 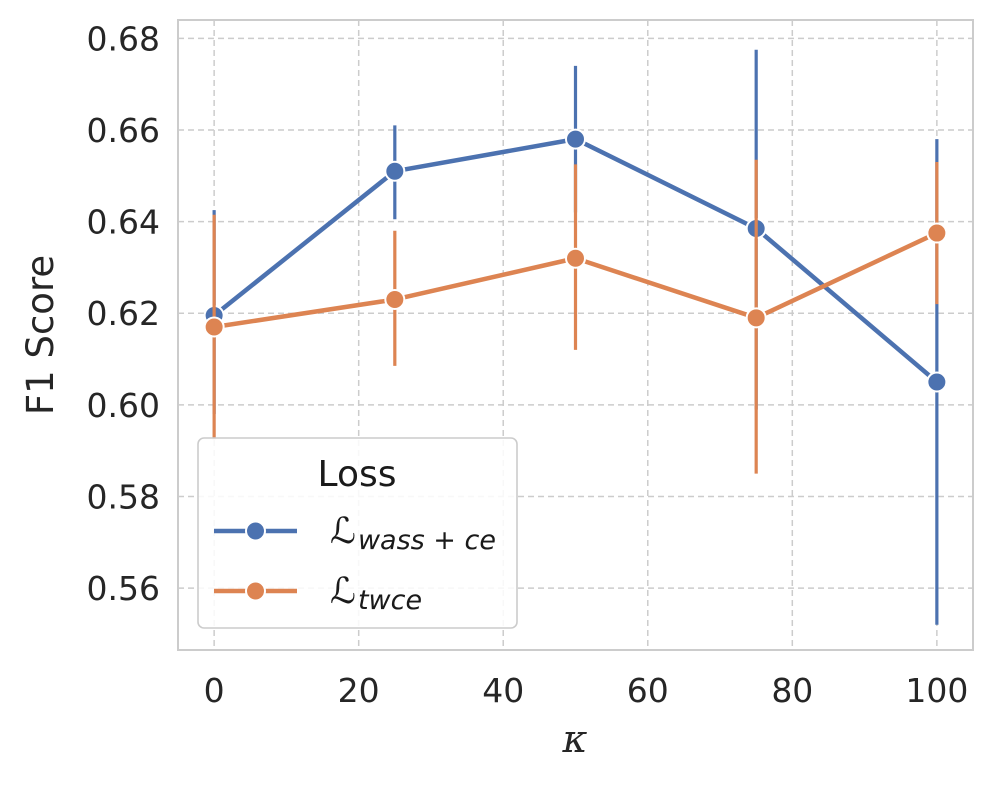 What do you see at coordinates (376, 593) in the screenshot?
I see `legend-label: ℒtwce` at bounding box center [376, 593].